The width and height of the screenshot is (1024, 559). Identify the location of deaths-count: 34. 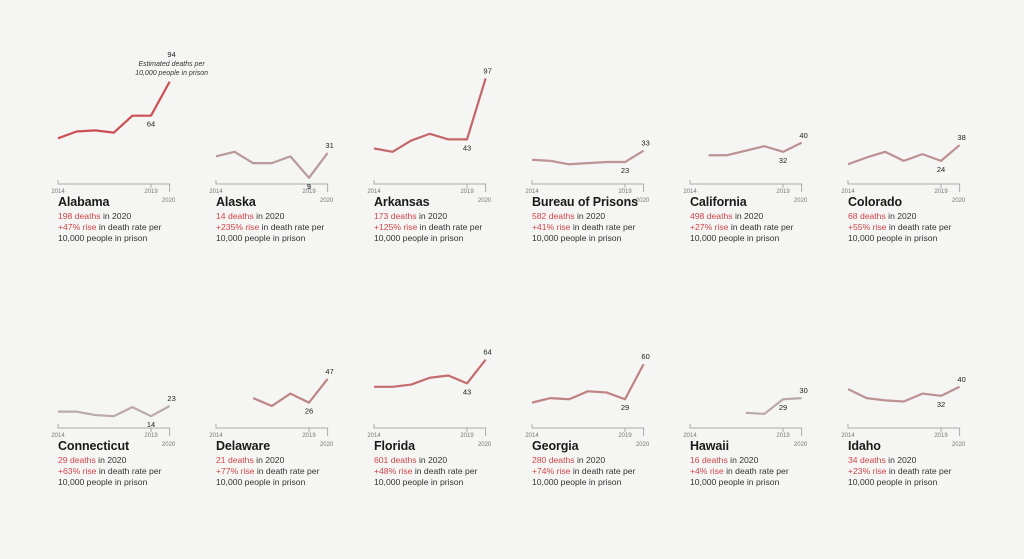
(853, 460).